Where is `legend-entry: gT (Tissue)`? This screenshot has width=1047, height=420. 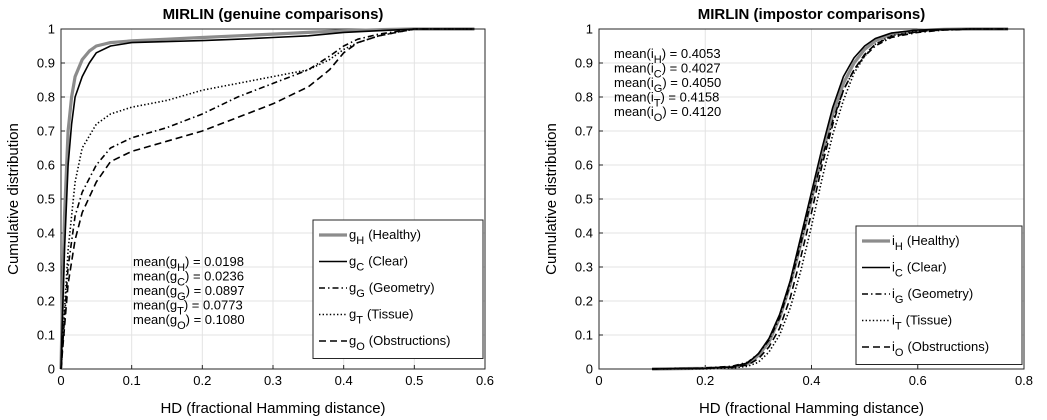 legend-entry: gT (Tissue) is located at coordinates (381, 317).